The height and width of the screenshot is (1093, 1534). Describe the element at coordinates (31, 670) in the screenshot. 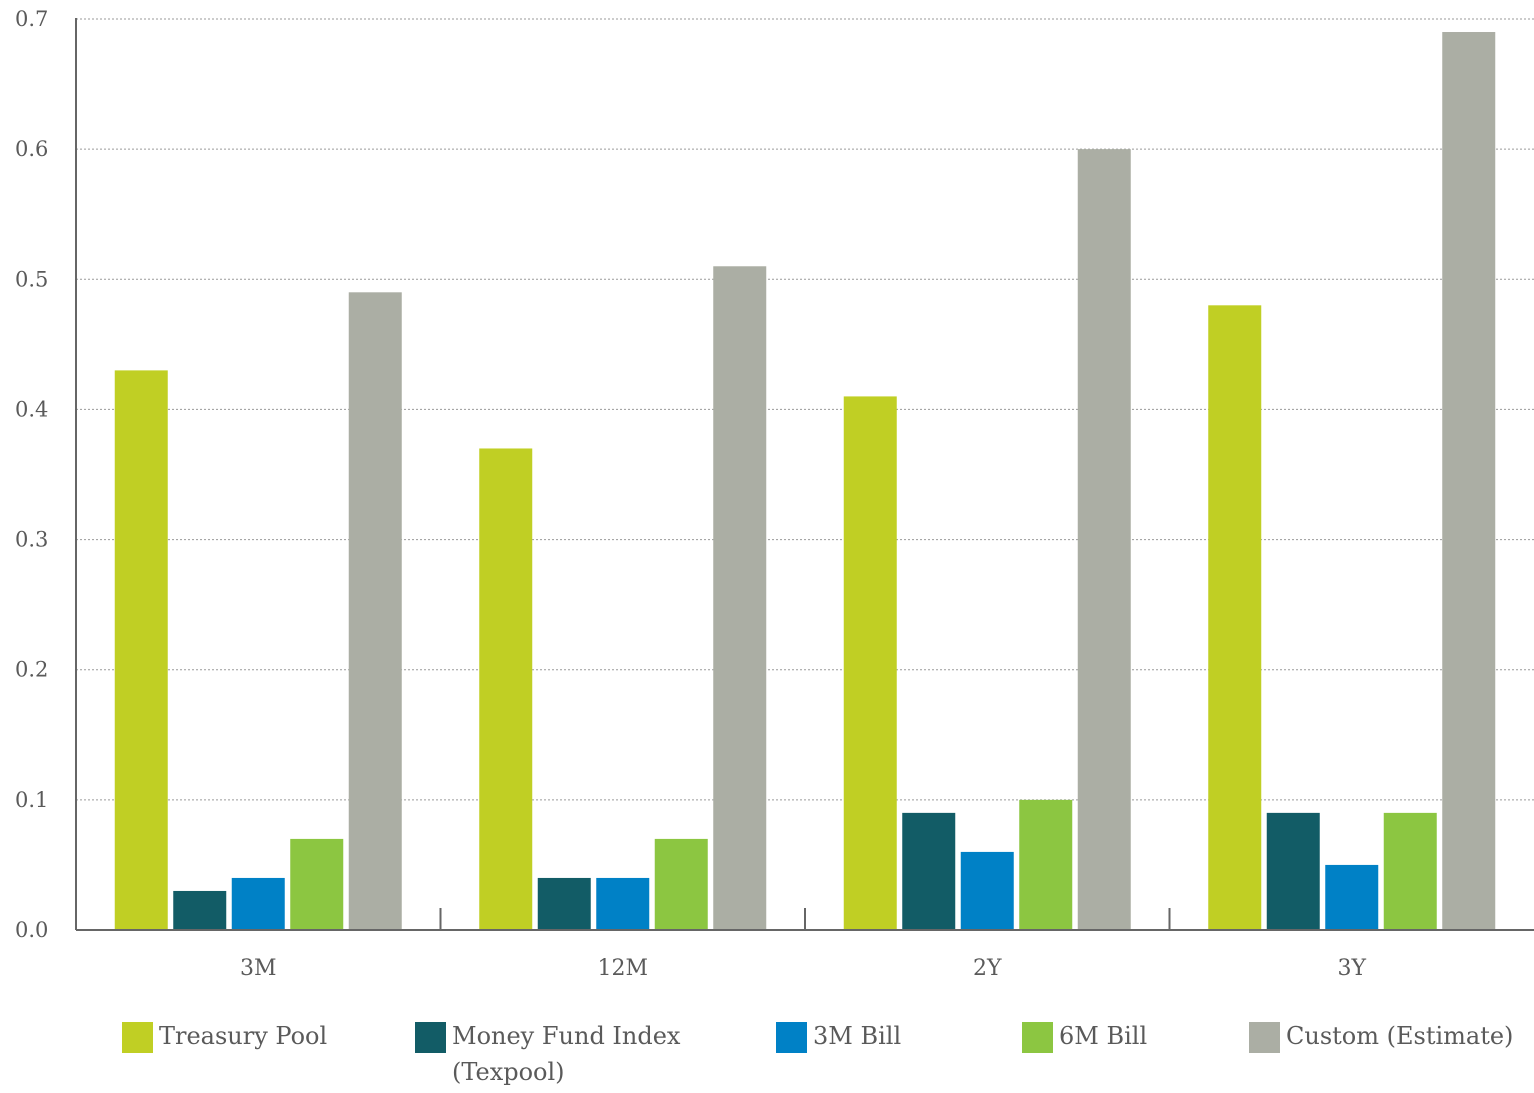

I see `y-tick-label: 0.2` at that location.